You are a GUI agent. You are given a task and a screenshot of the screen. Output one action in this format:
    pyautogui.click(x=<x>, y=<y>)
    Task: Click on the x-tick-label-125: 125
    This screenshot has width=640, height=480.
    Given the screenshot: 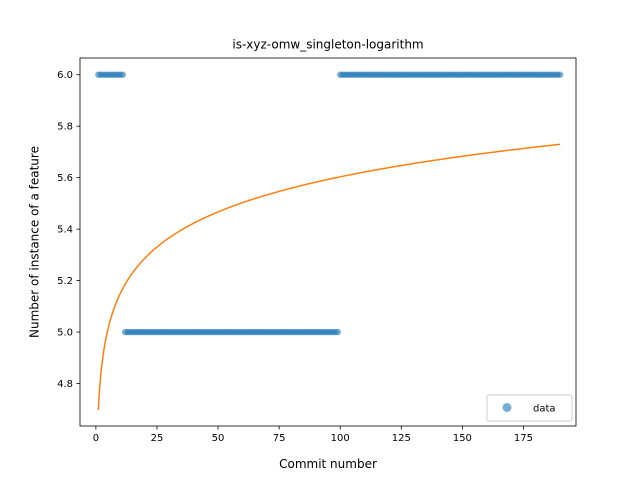 What is the action you would take?
    pyautogui.click(x=401, y=438)
    